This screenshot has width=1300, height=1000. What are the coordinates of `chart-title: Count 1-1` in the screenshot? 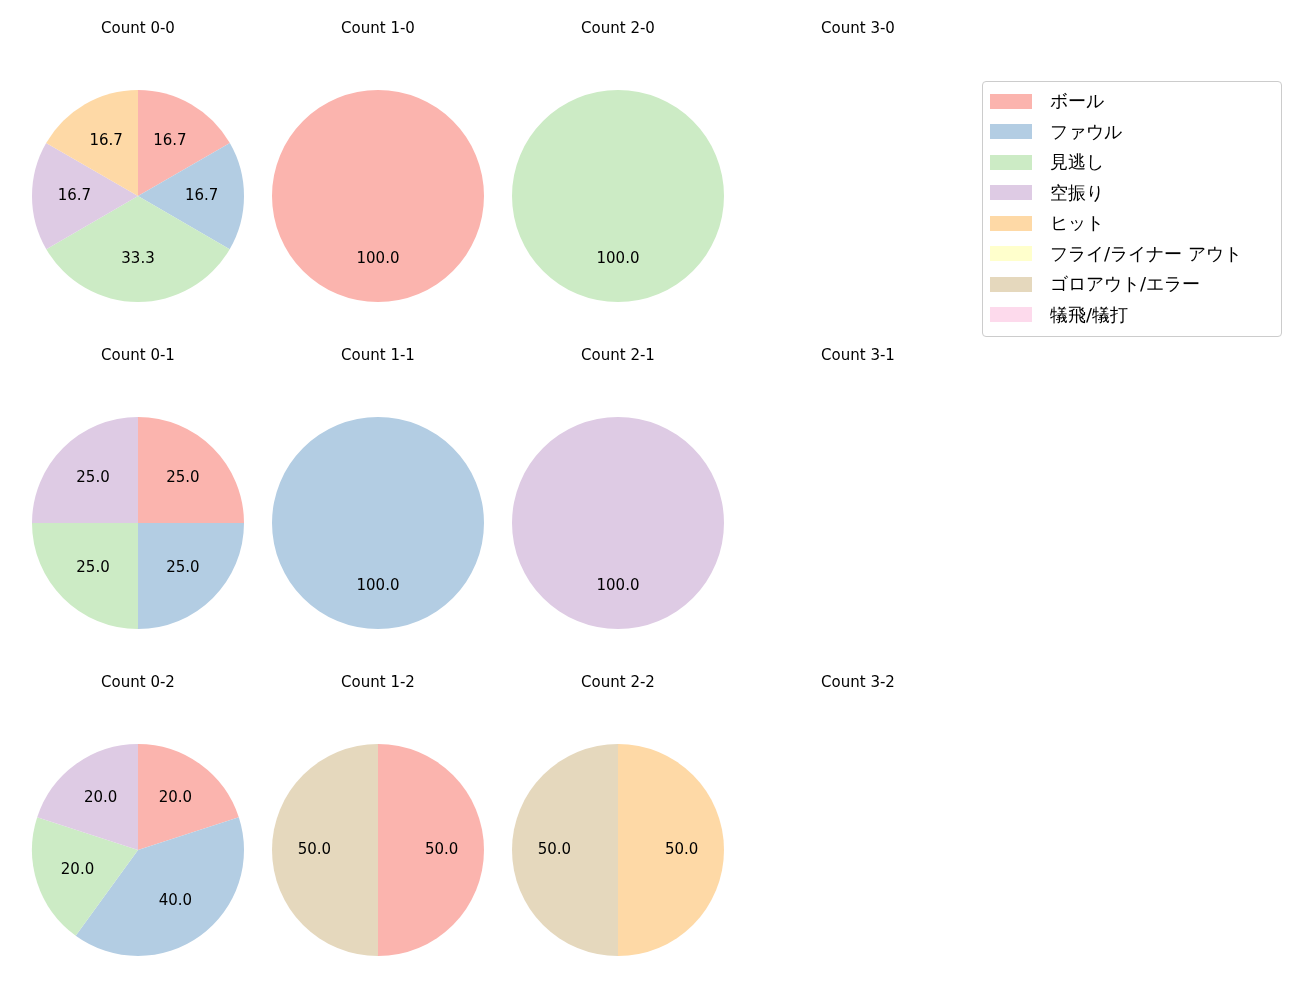 It's located at (378, 354).